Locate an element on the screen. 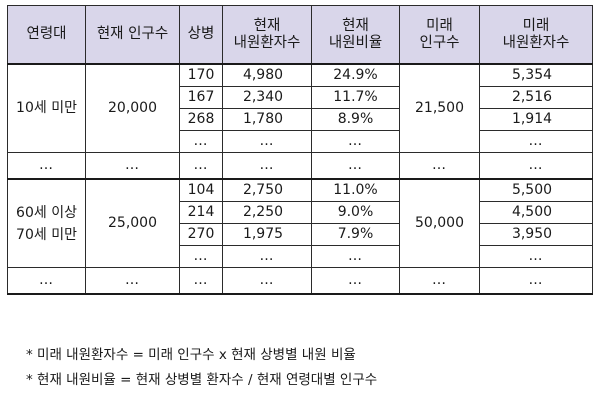  patients-cell: 2,340 is located at coordinates (267, 97).